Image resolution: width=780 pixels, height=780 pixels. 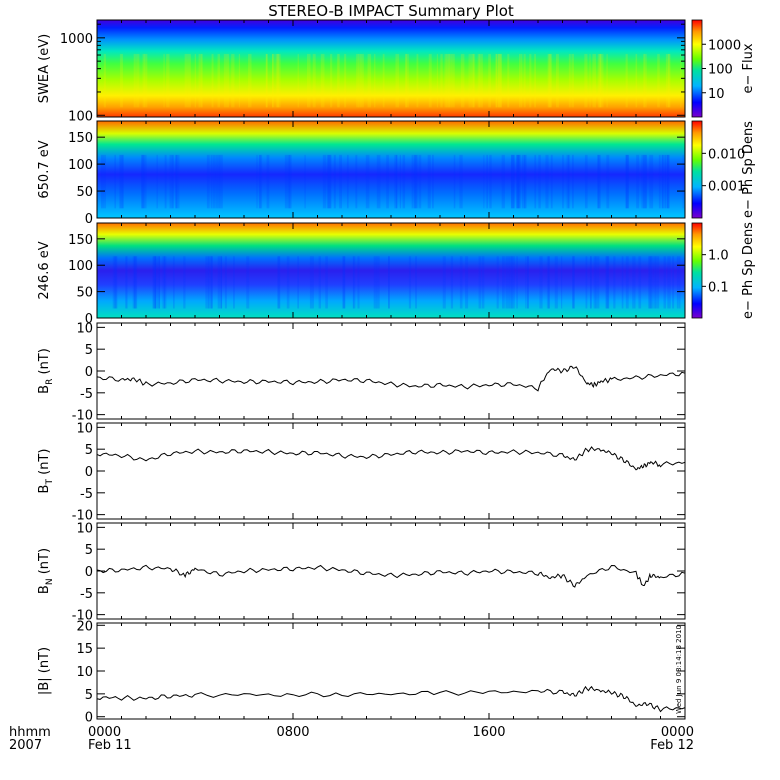 I want to click on y-tick-label: 150, so click(x=80, y=240).